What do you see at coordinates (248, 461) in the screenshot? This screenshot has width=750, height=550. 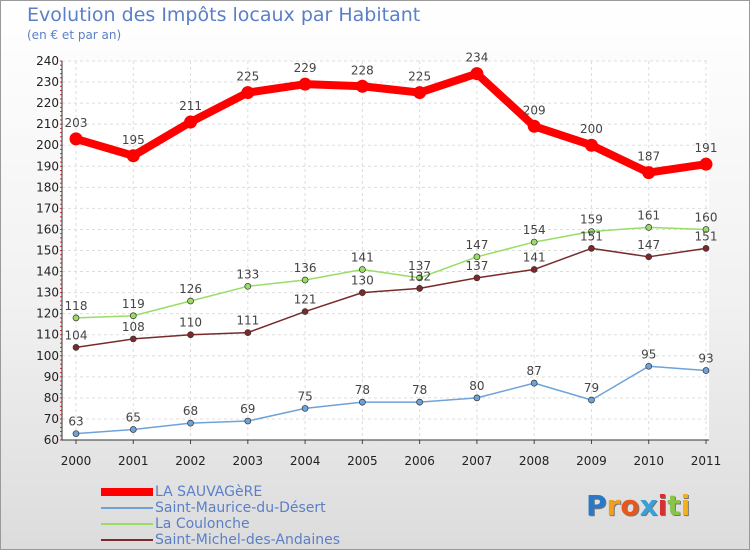 I see `x-tick-label: 2003` at bounding box center [248, 461].